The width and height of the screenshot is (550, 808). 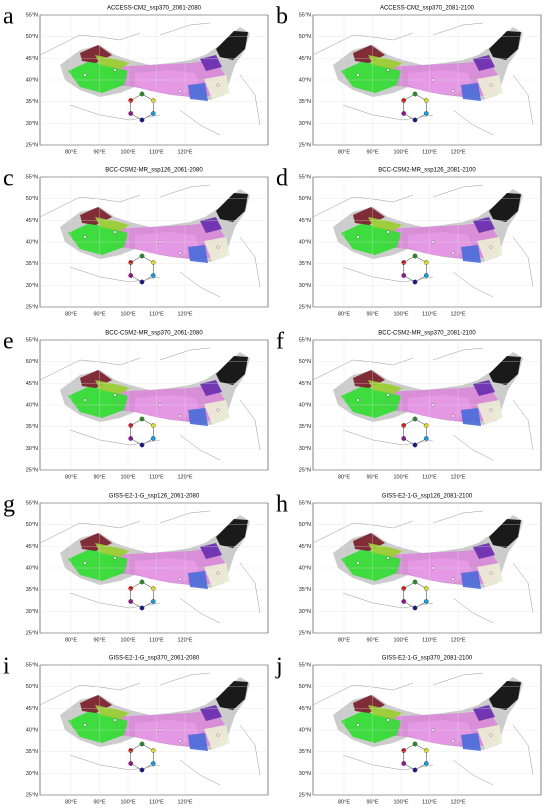 What do you see at coordinates (32, 15) in the screenshot?
I see `lat-tick-label: 55°N` at bounding box center [32, 15].